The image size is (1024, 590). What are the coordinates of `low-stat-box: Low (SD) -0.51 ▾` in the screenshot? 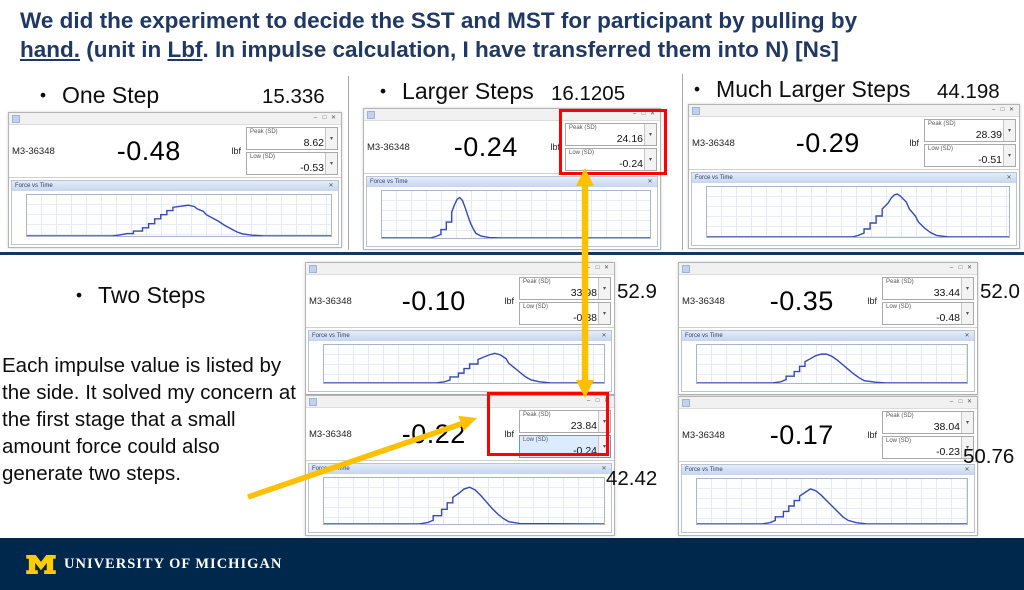 It's located at (970, 155).